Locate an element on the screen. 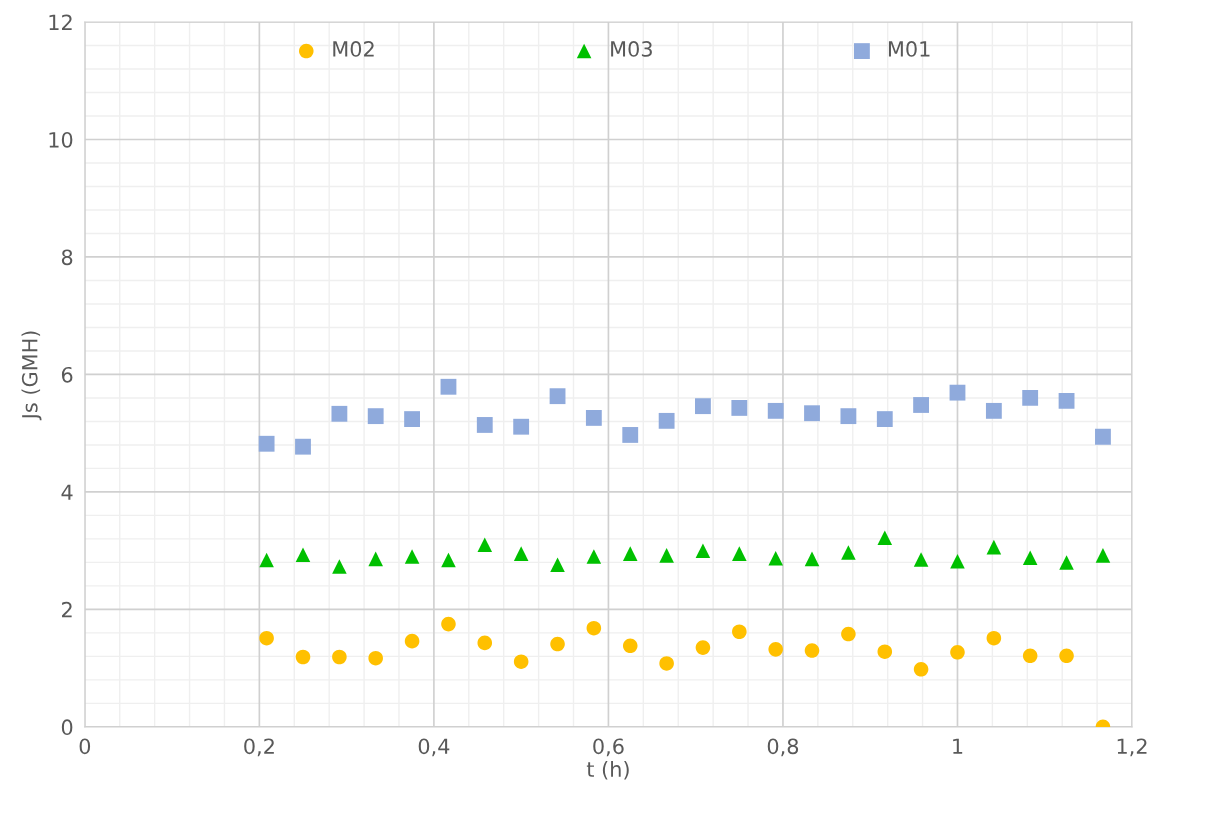  legend-label: M02 is located at coordinates (353, 49).